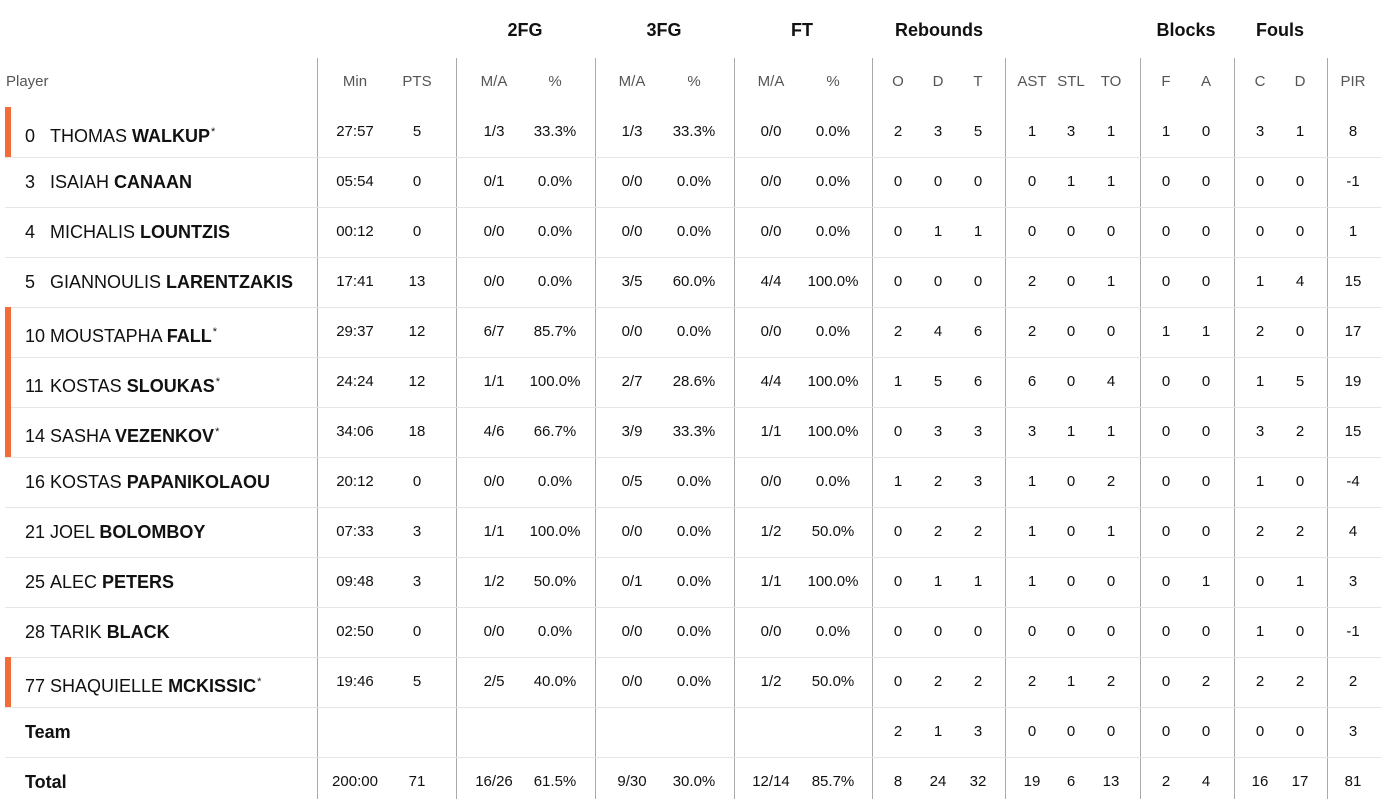  What do you see at coordinates (1300, 581) in the screenshot?
I see `stat-foul-d: 1` at bounding box center [1300, 581].